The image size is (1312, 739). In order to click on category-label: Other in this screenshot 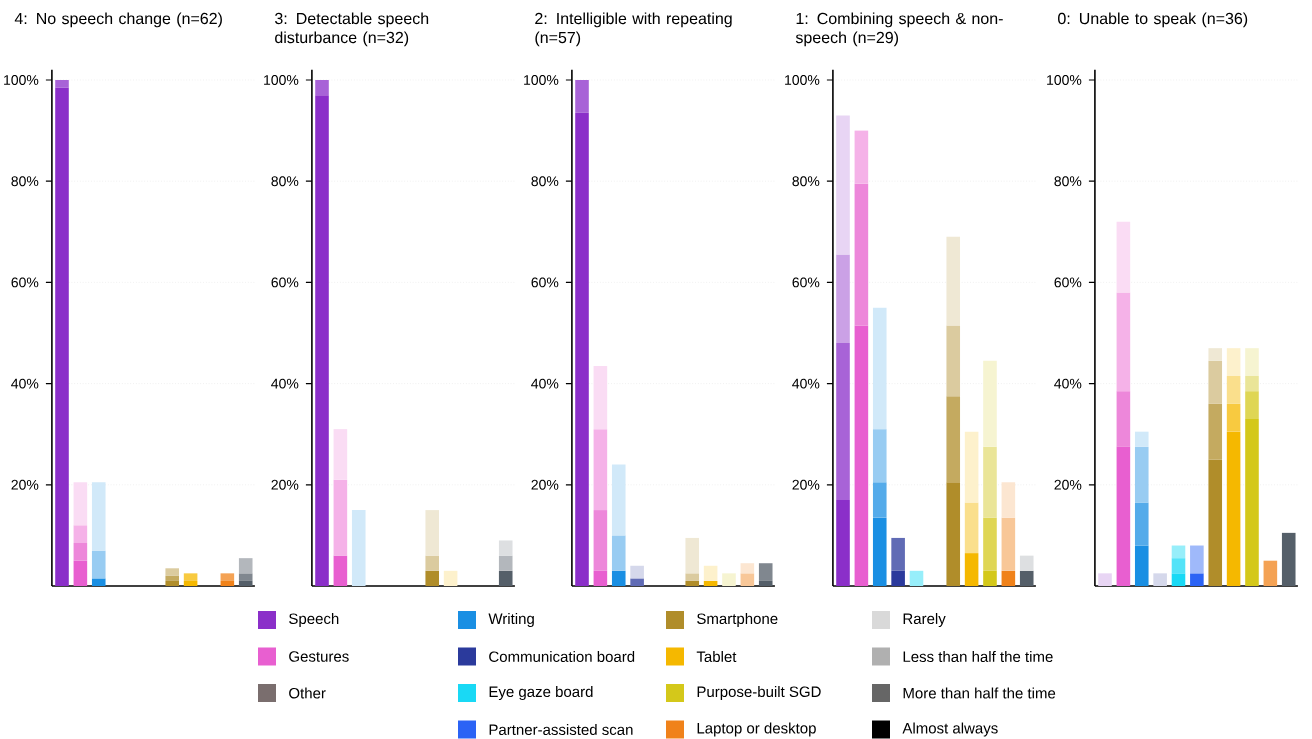, I will do `click(307, 693)`.